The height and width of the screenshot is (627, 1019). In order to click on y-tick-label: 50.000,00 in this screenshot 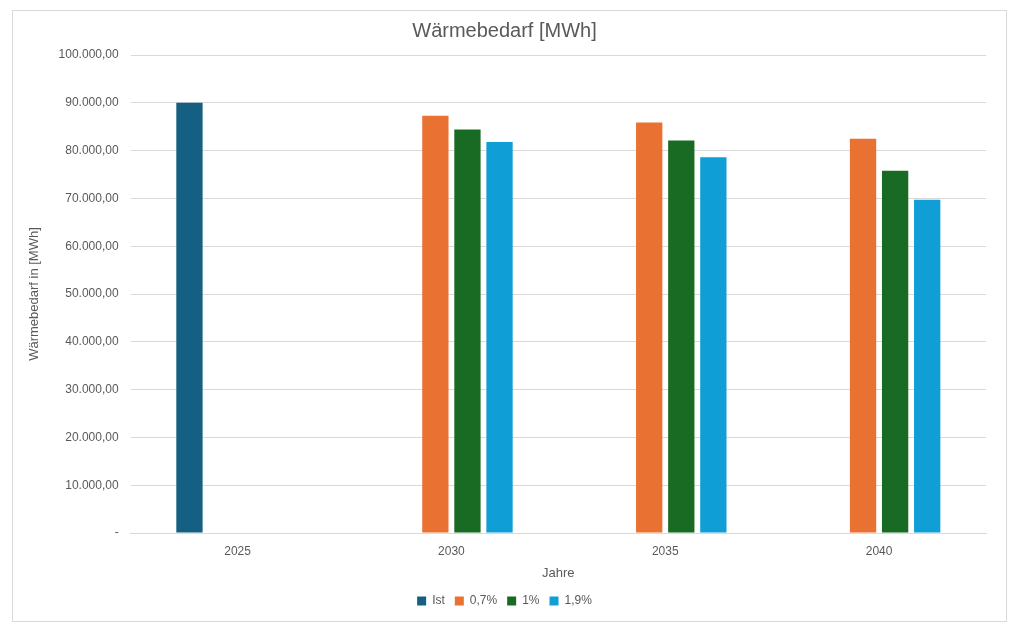, I will do `click(92, 293)`.